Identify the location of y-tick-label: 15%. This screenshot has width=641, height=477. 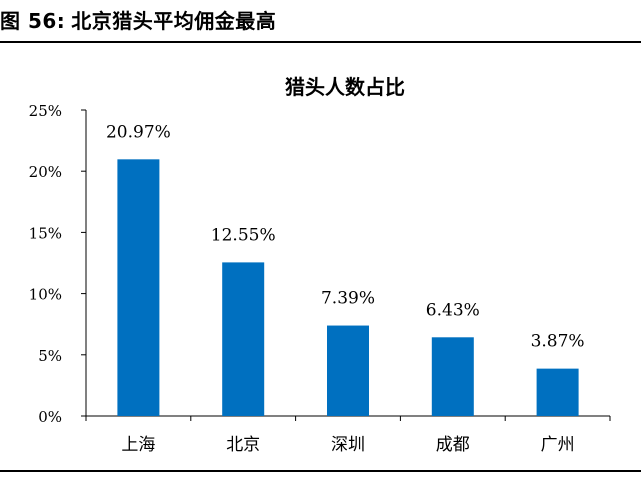
(45, 233).